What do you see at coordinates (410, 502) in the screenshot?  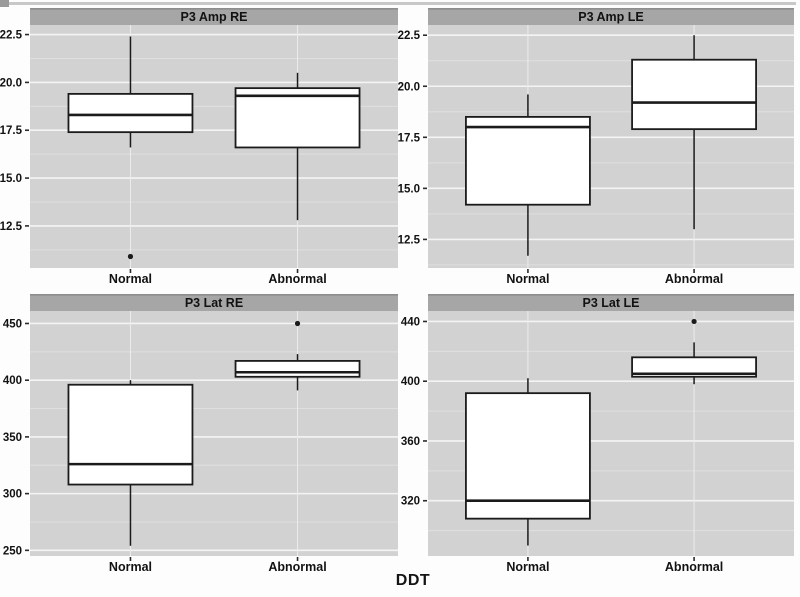 I see `y-tick-label: 320` at bounding box center [410, 502].